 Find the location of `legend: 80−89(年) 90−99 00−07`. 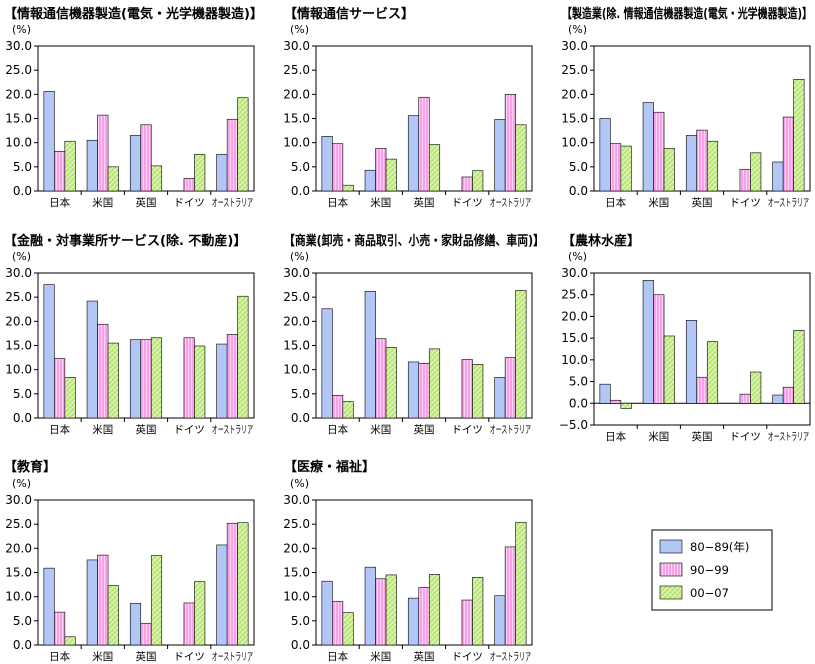

legend: 80−89(年) 90−99 00−07 is located at coordinates (712, 570).